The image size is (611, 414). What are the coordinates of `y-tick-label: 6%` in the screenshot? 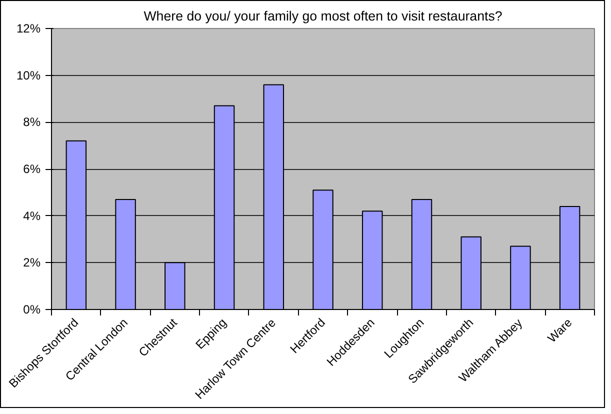 It's located at (32, 169).